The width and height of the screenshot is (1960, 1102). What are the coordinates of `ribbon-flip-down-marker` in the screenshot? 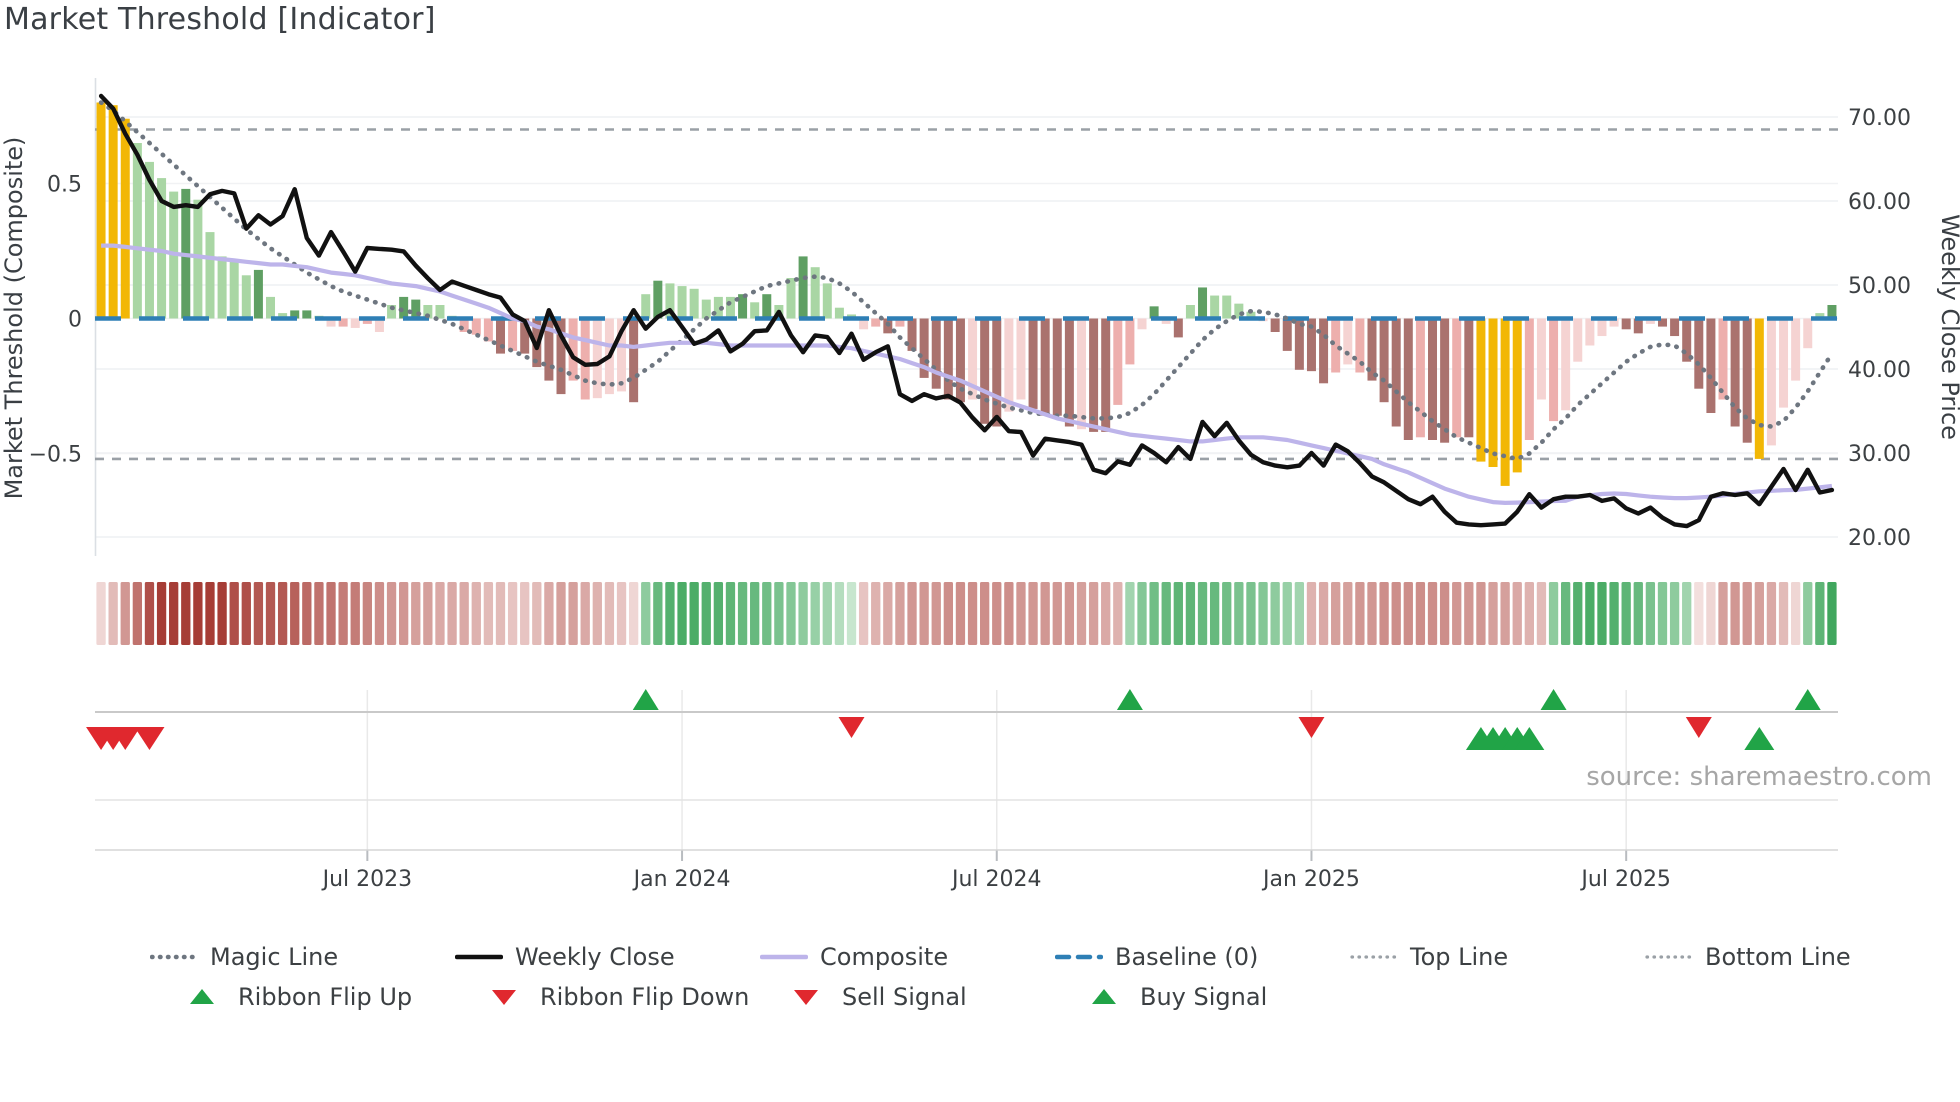 It's located at (1698, 727).